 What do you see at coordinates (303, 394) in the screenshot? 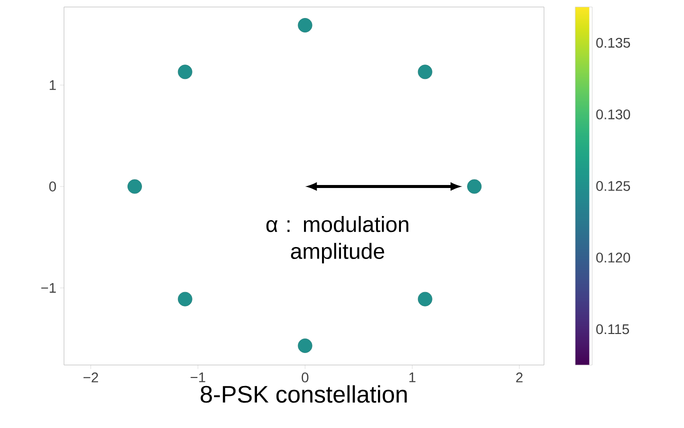
I see `x-axis-title: 8-PSK constellation` at bounding box center [303, 394].